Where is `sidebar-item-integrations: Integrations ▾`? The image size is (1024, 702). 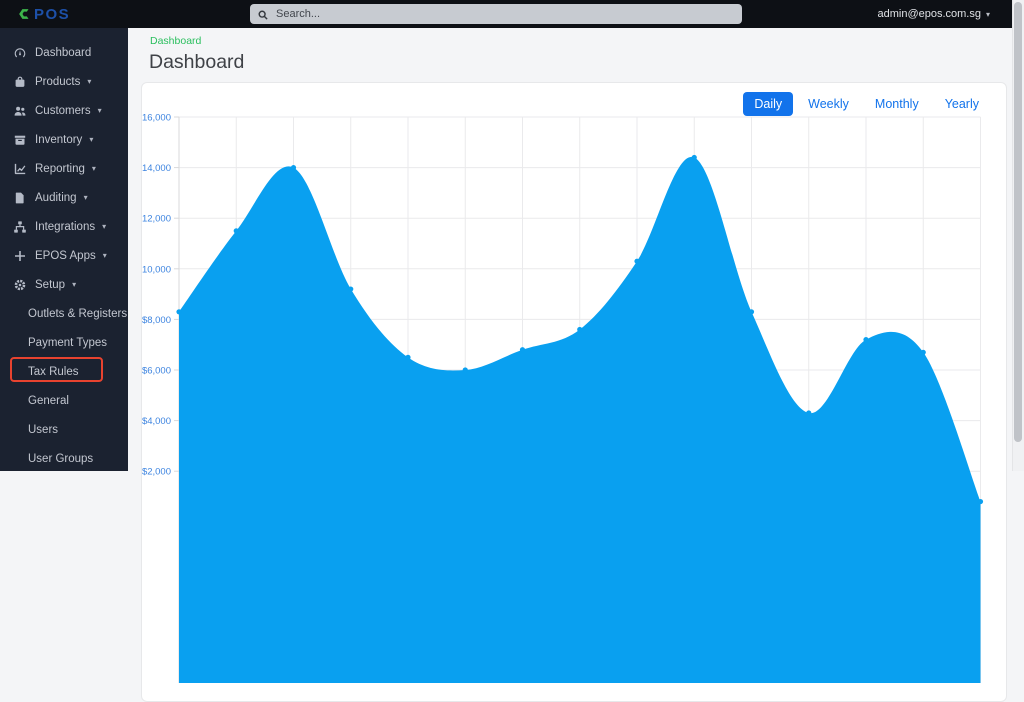
sidebar-item-integrations: Integrations ▾ is located at coordinates (64, 226).